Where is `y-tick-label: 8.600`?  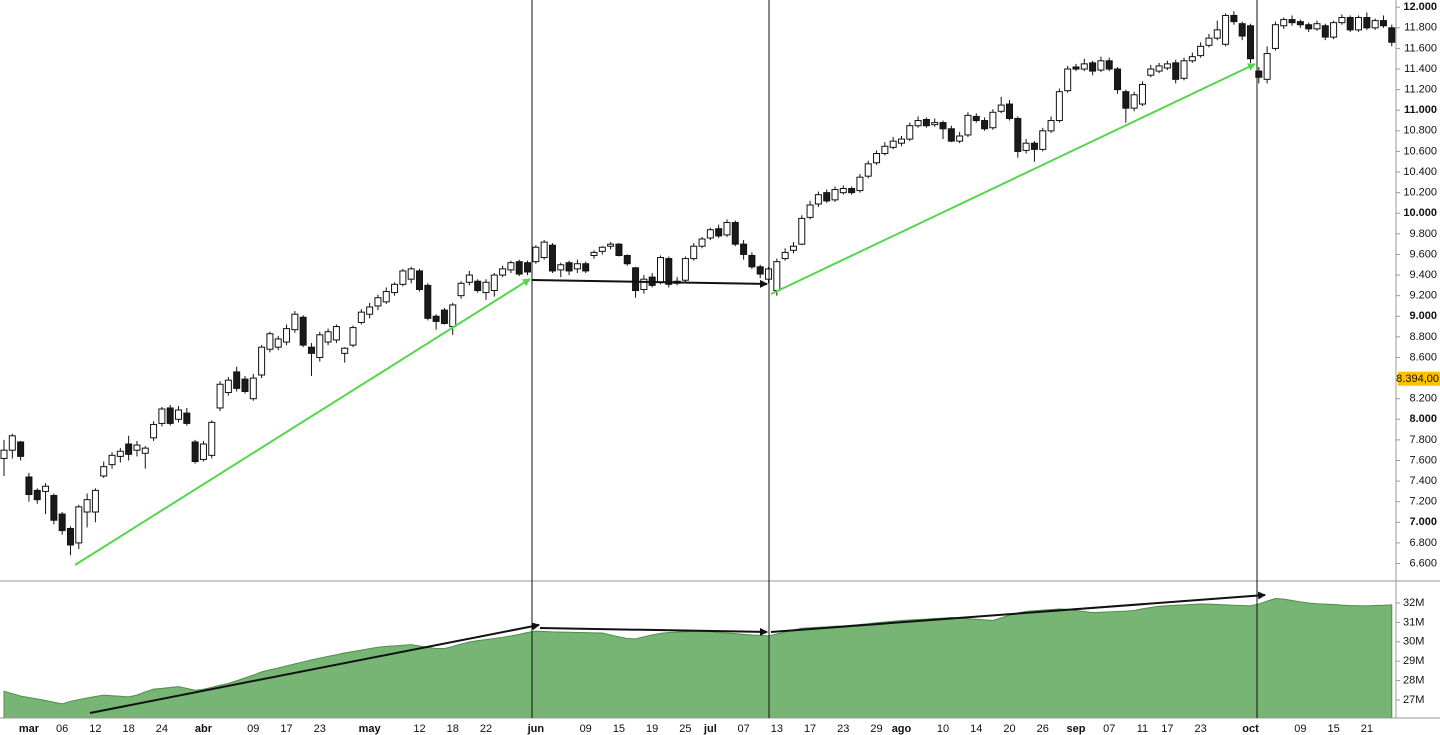
y-tick-label: 8.600 is located at coordinates (1423, 357).